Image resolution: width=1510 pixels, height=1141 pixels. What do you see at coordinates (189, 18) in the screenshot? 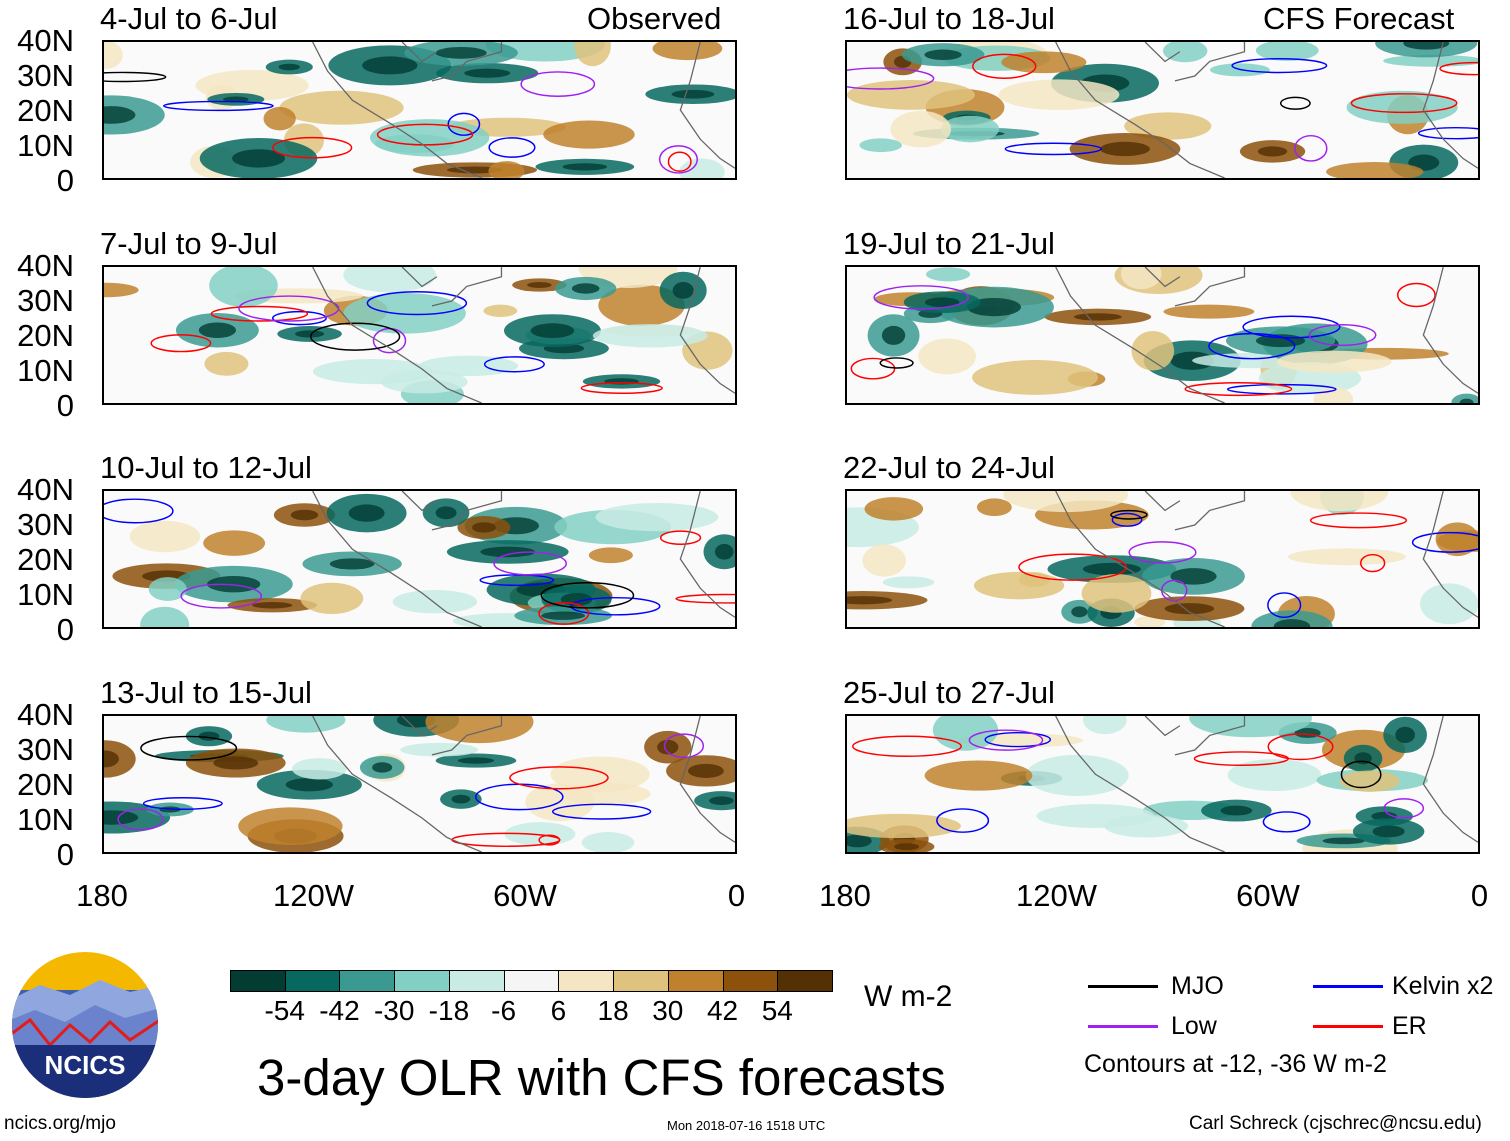
I see `panel-title: 4-Jul to 6-Jul` at bounding box center [189, 18].